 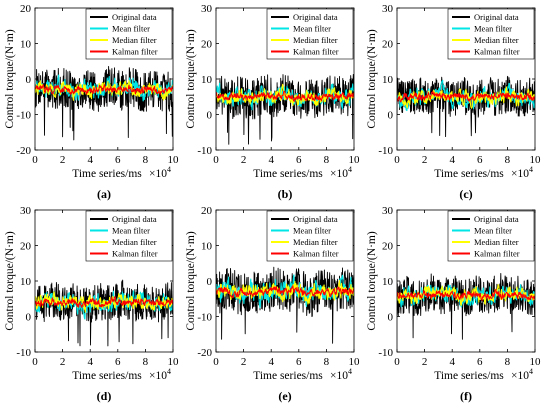 What do you see at coordinates (284, 396) in the screenshot?
I see `panel-label: (e)` at bounding box center [284, 396].